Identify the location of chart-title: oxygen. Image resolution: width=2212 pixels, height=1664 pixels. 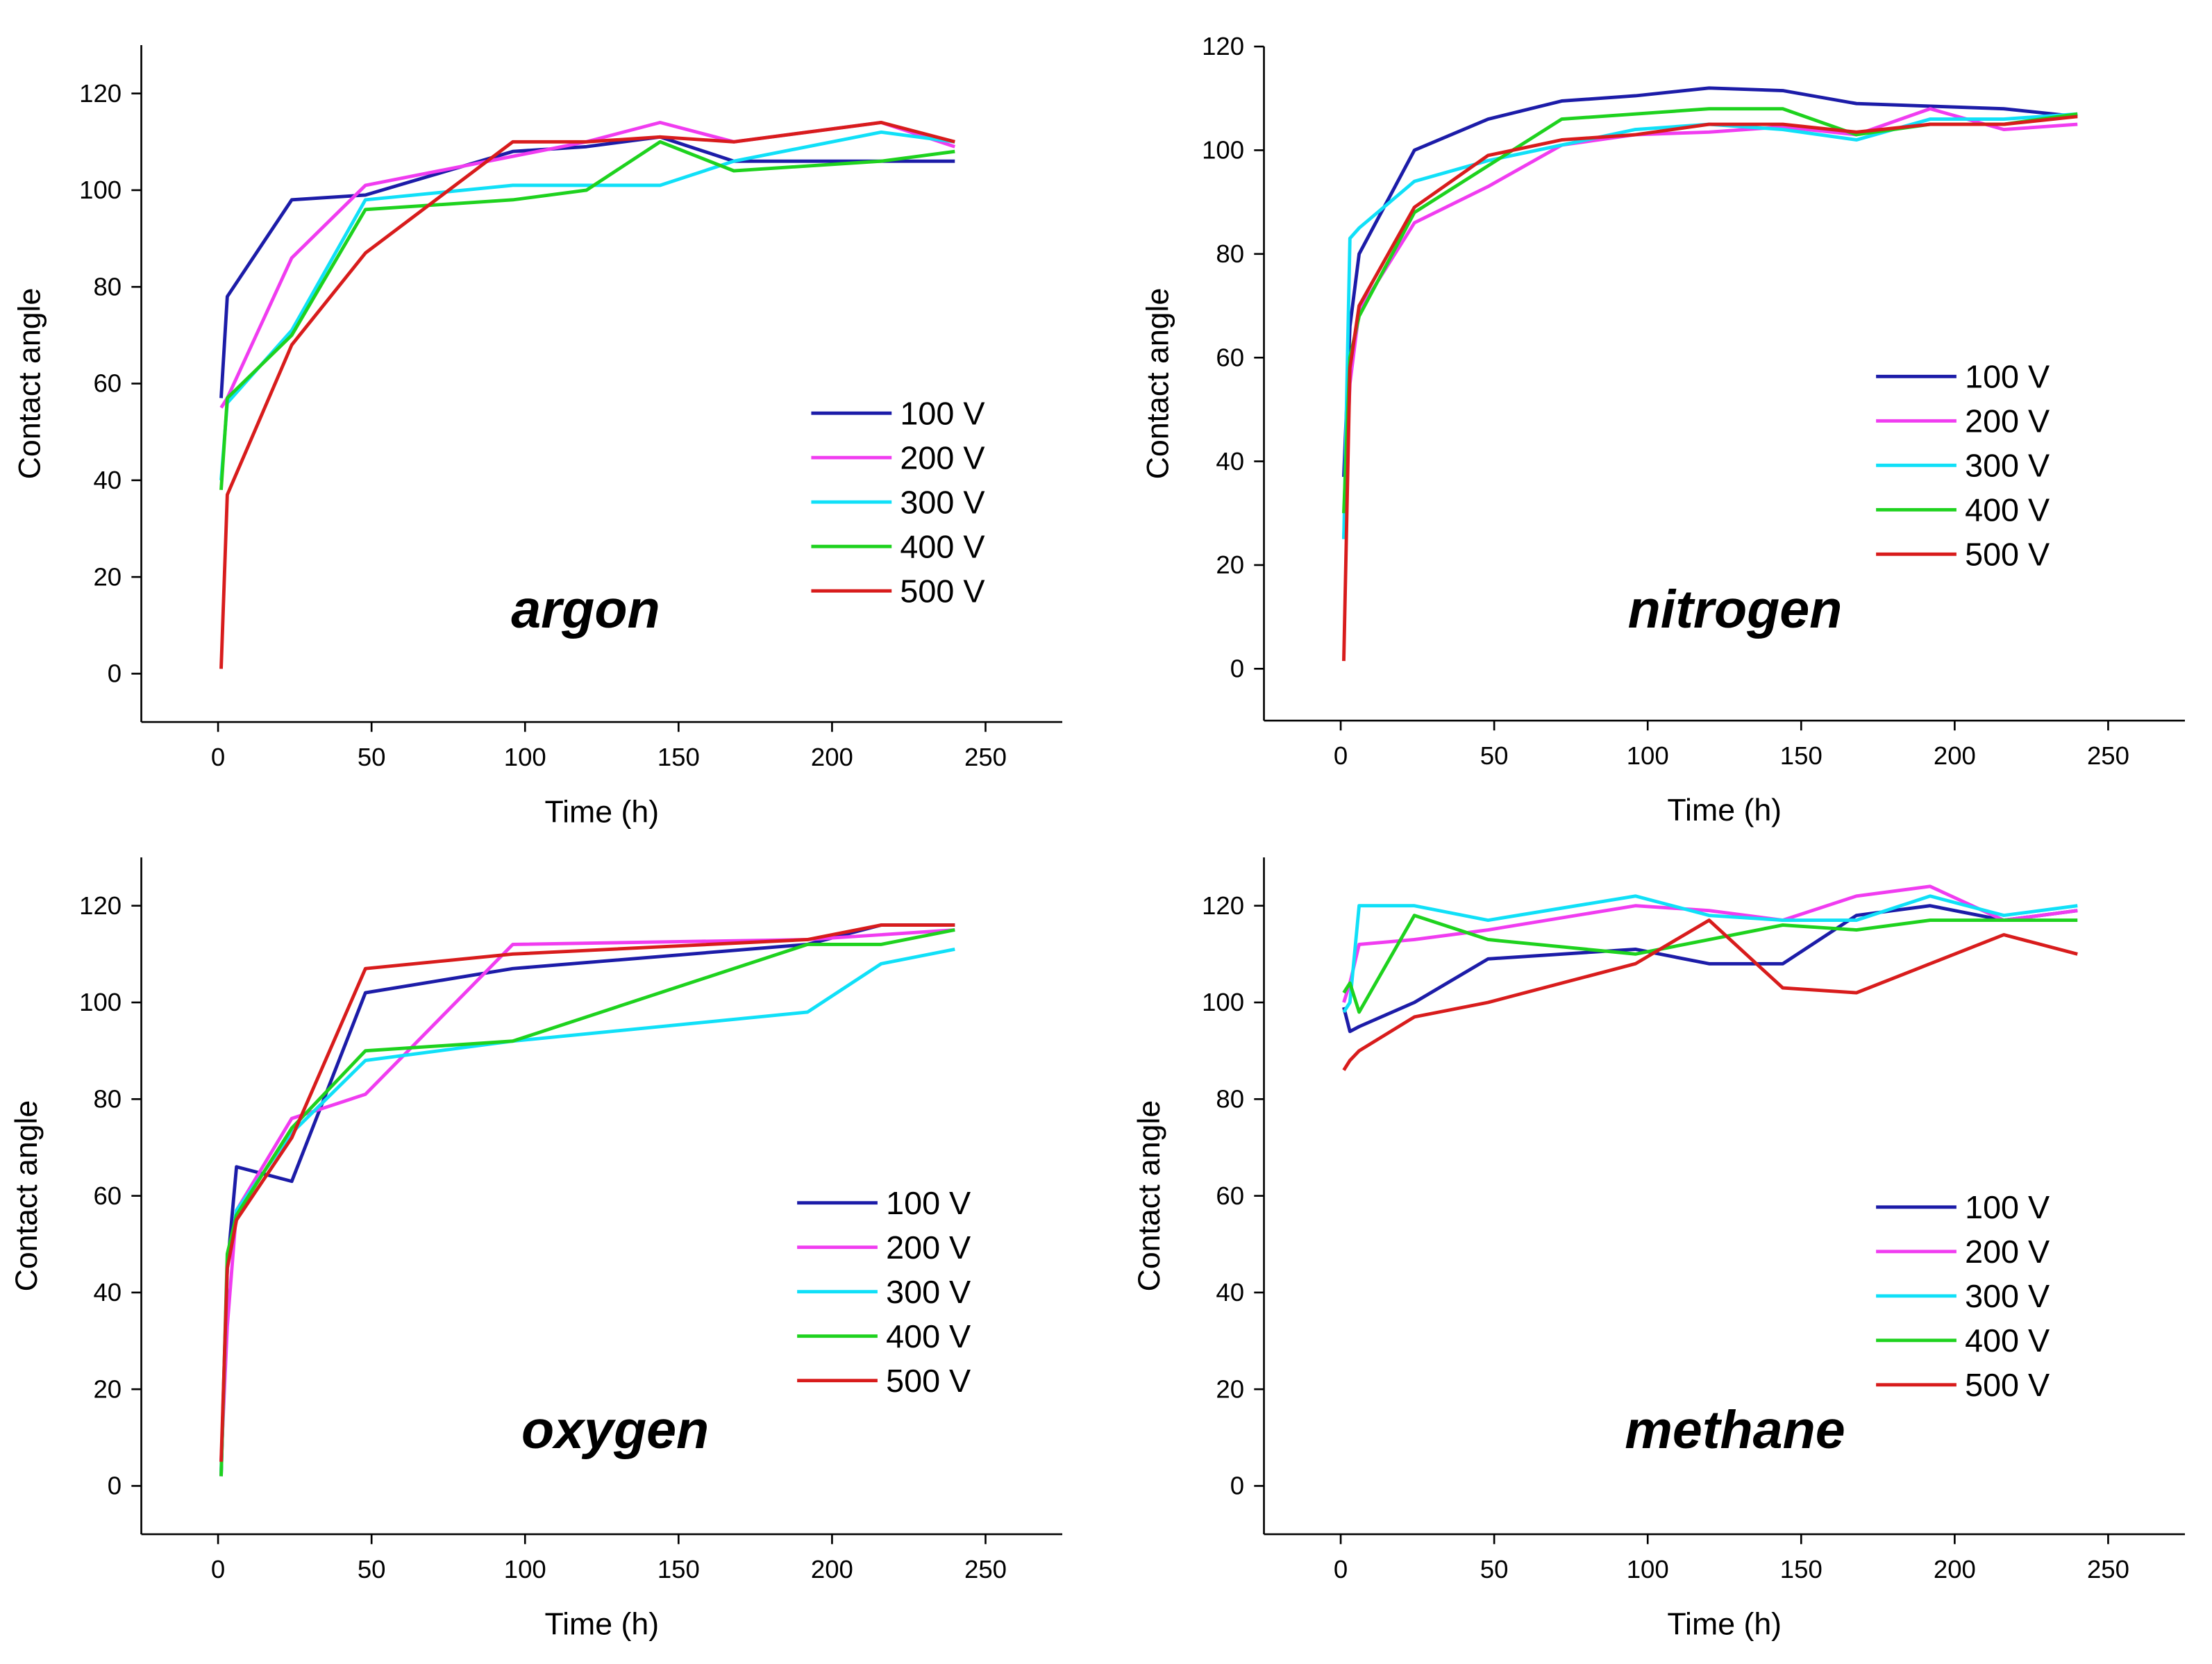
(615, 1430).